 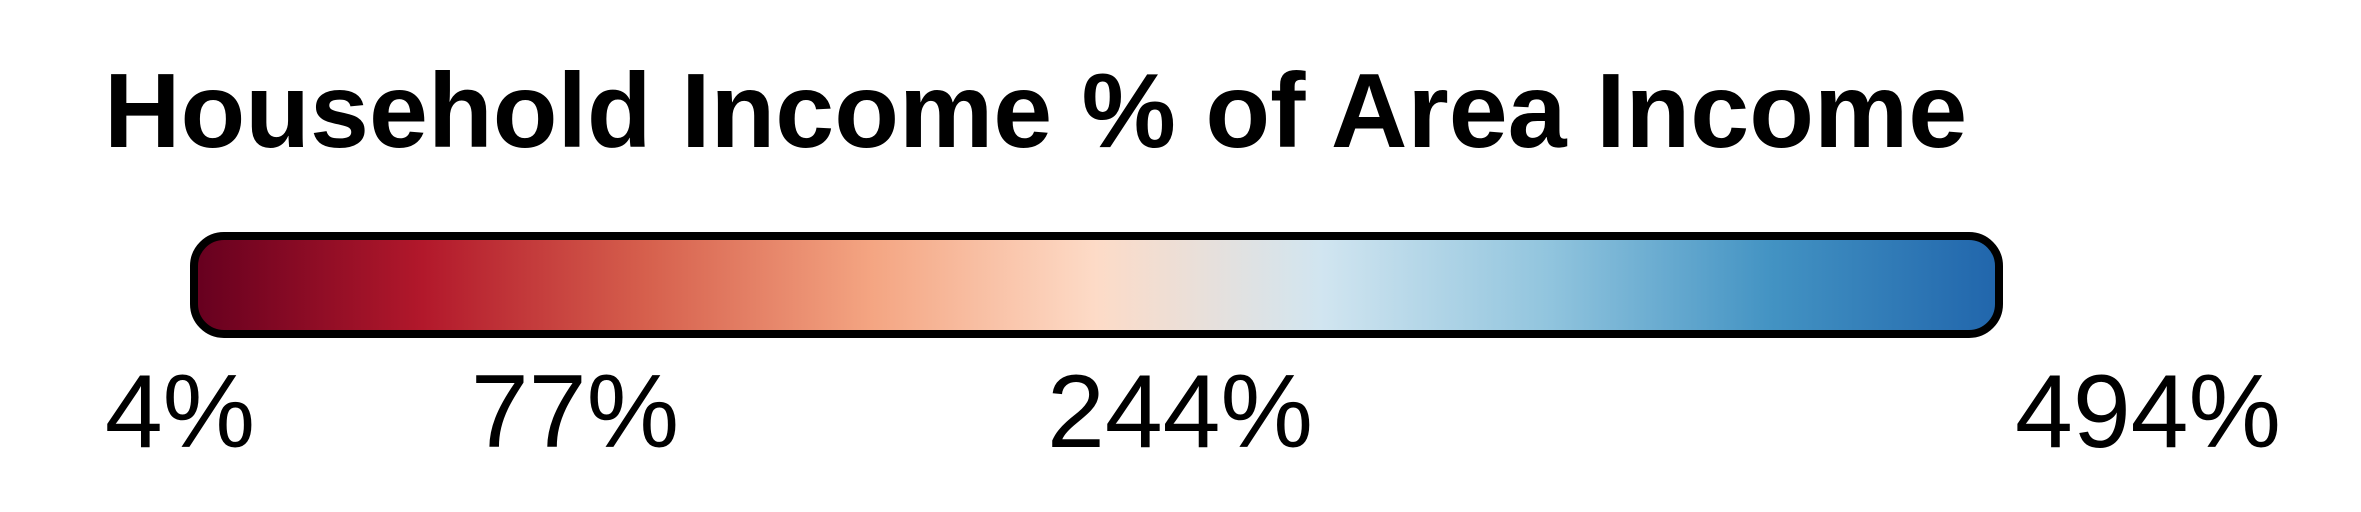 I want to click on tick-label-mid: 244%, so click(x=1180, y=412).